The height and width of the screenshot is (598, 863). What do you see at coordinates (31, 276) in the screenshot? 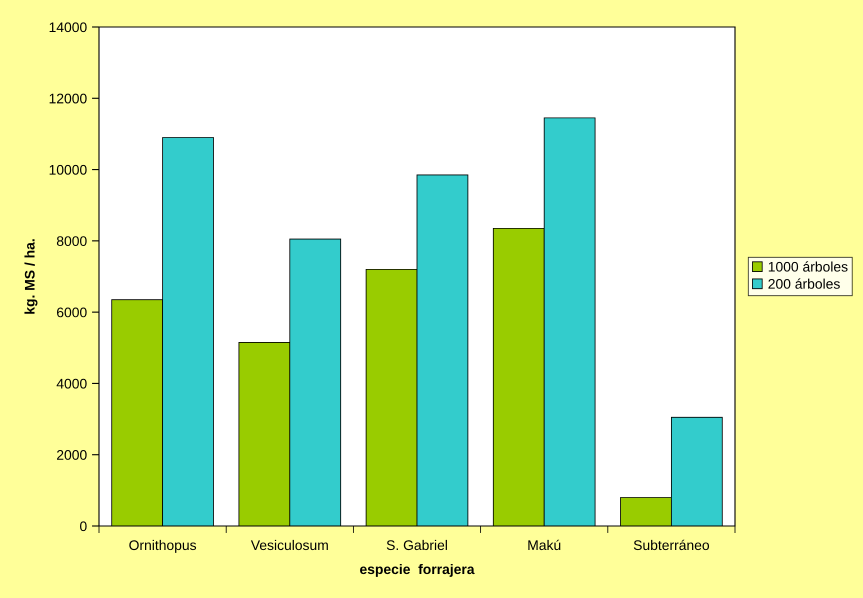
I see `y-axis-title: kg. MS / ha.` at bounding box center [31, 276].